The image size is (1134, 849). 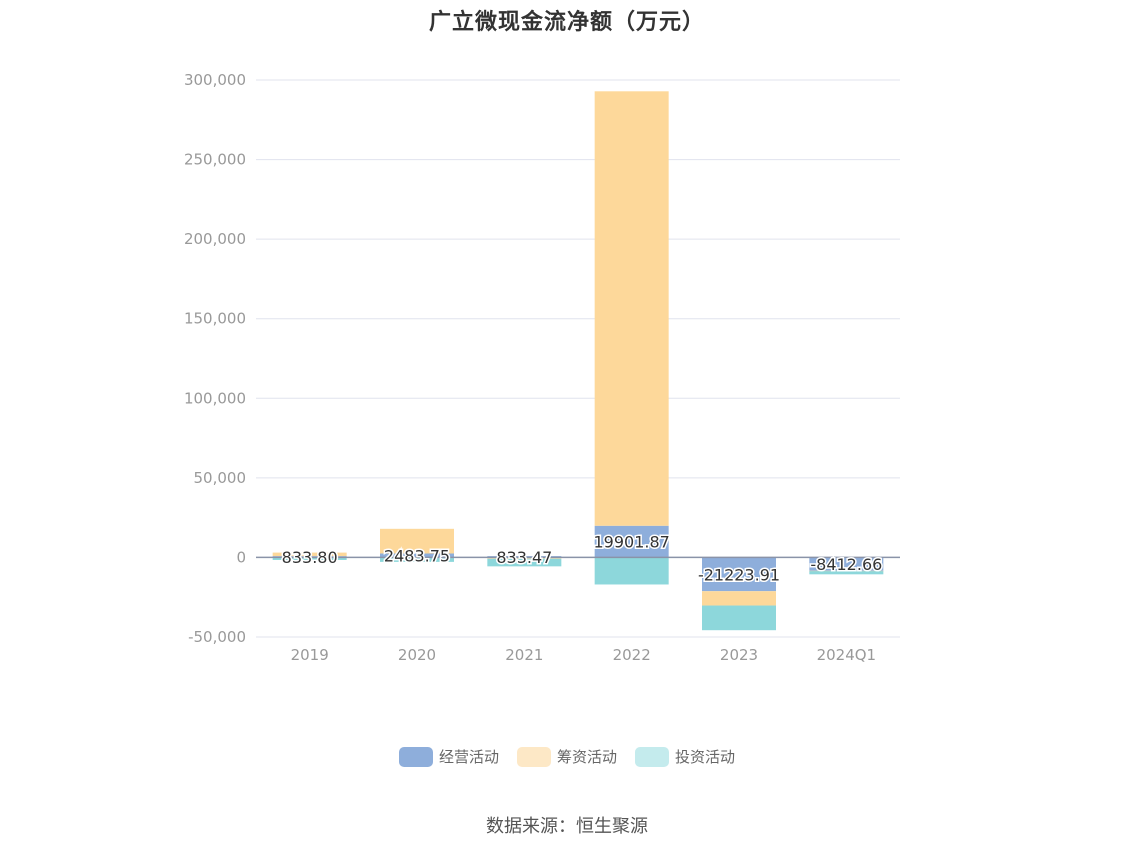 I want to click on legend-item-investing: 投资活动, so click(x=685, y=756).